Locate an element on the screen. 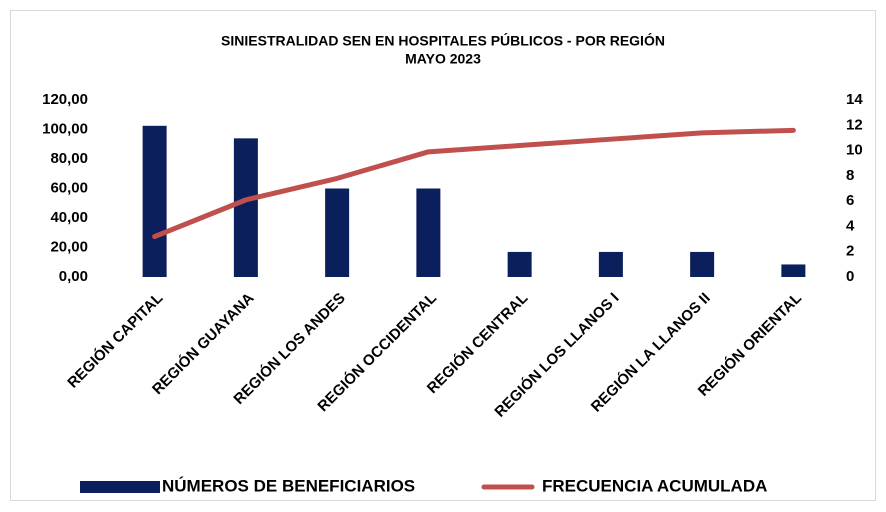  legend-swatch is located at coordinates (120, 487).